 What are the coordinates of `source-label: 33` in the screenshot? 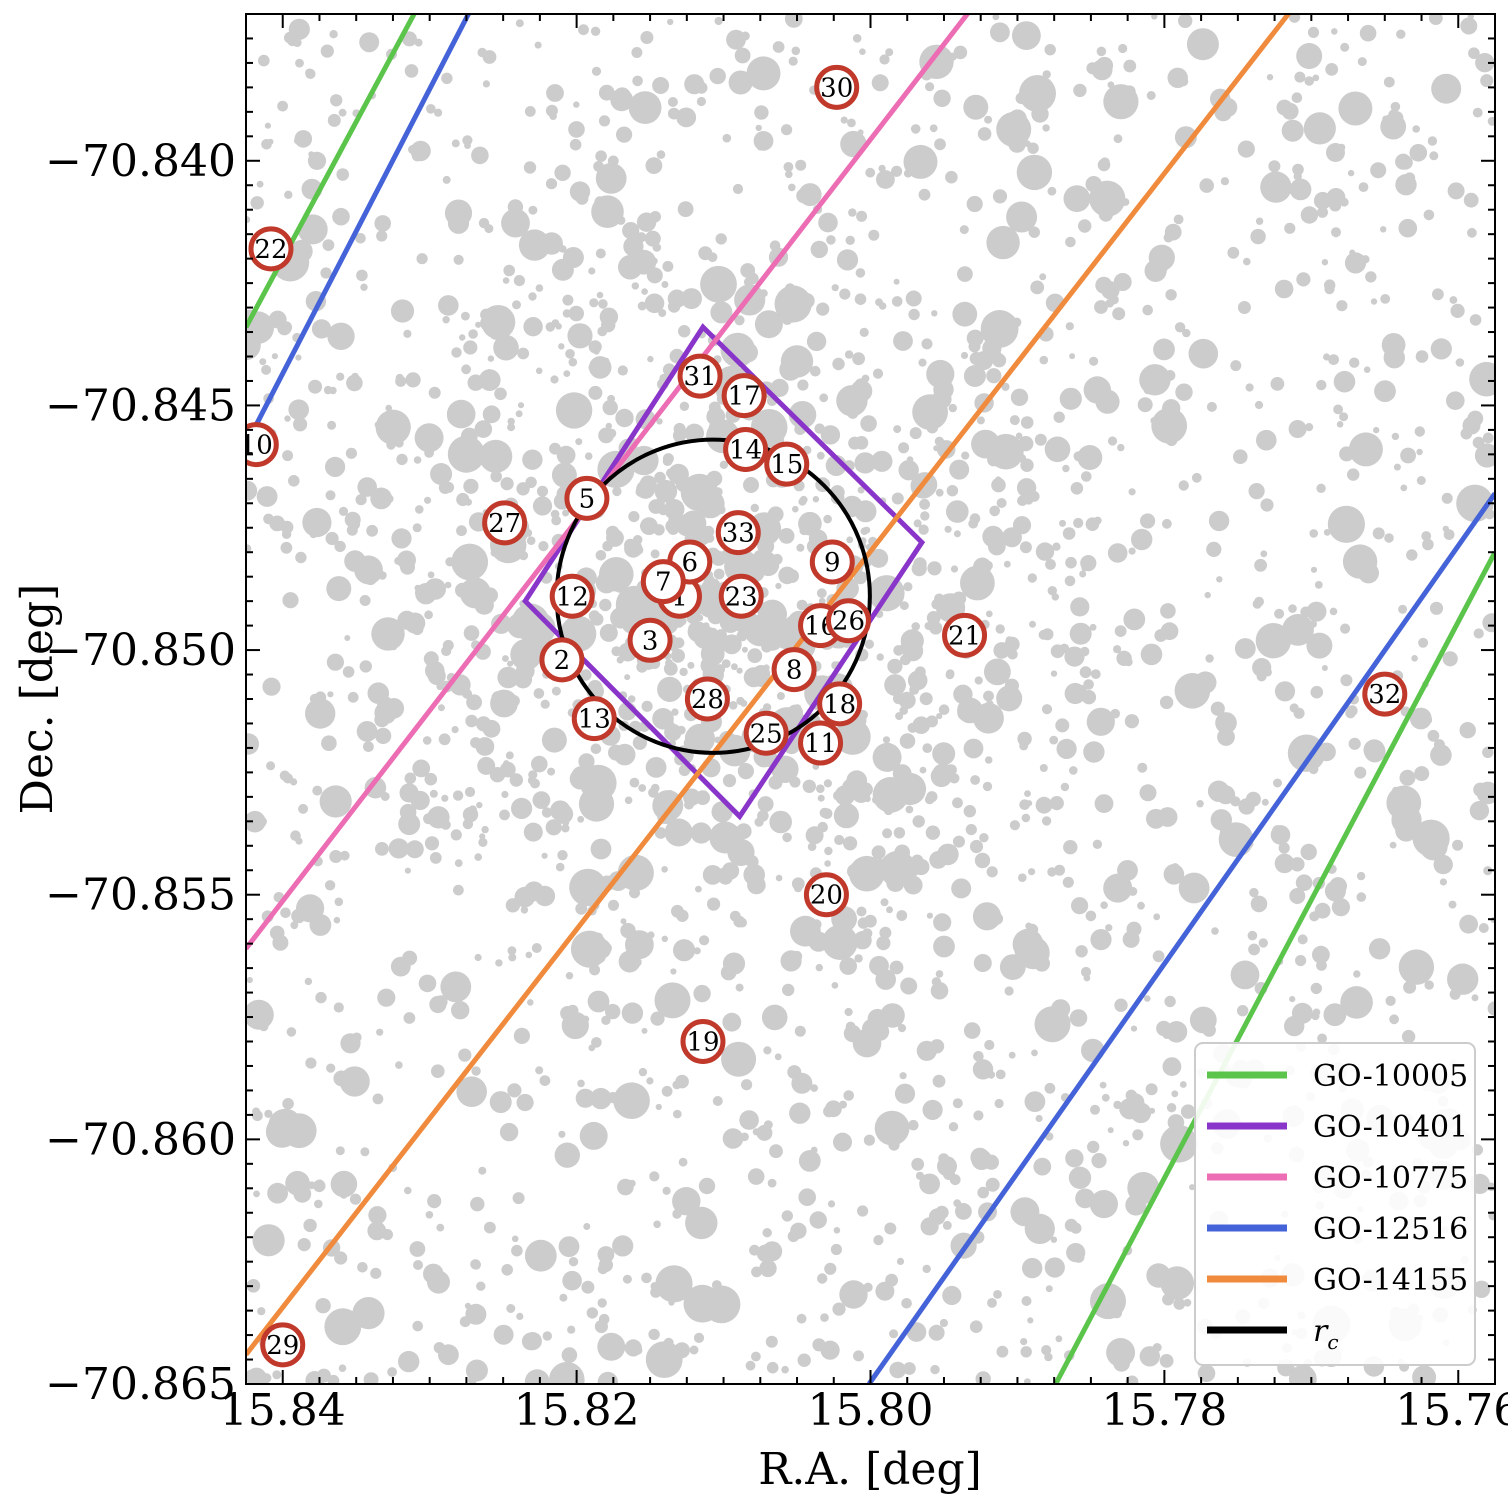 It's located at (738, 534).